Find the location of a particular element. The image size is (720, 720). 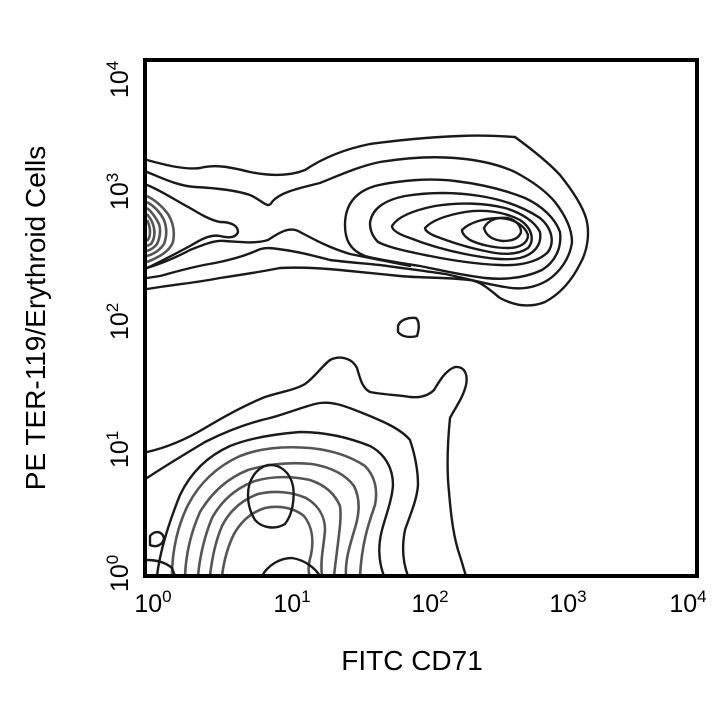

lower-population-contours is located at coordinates (306, 467).